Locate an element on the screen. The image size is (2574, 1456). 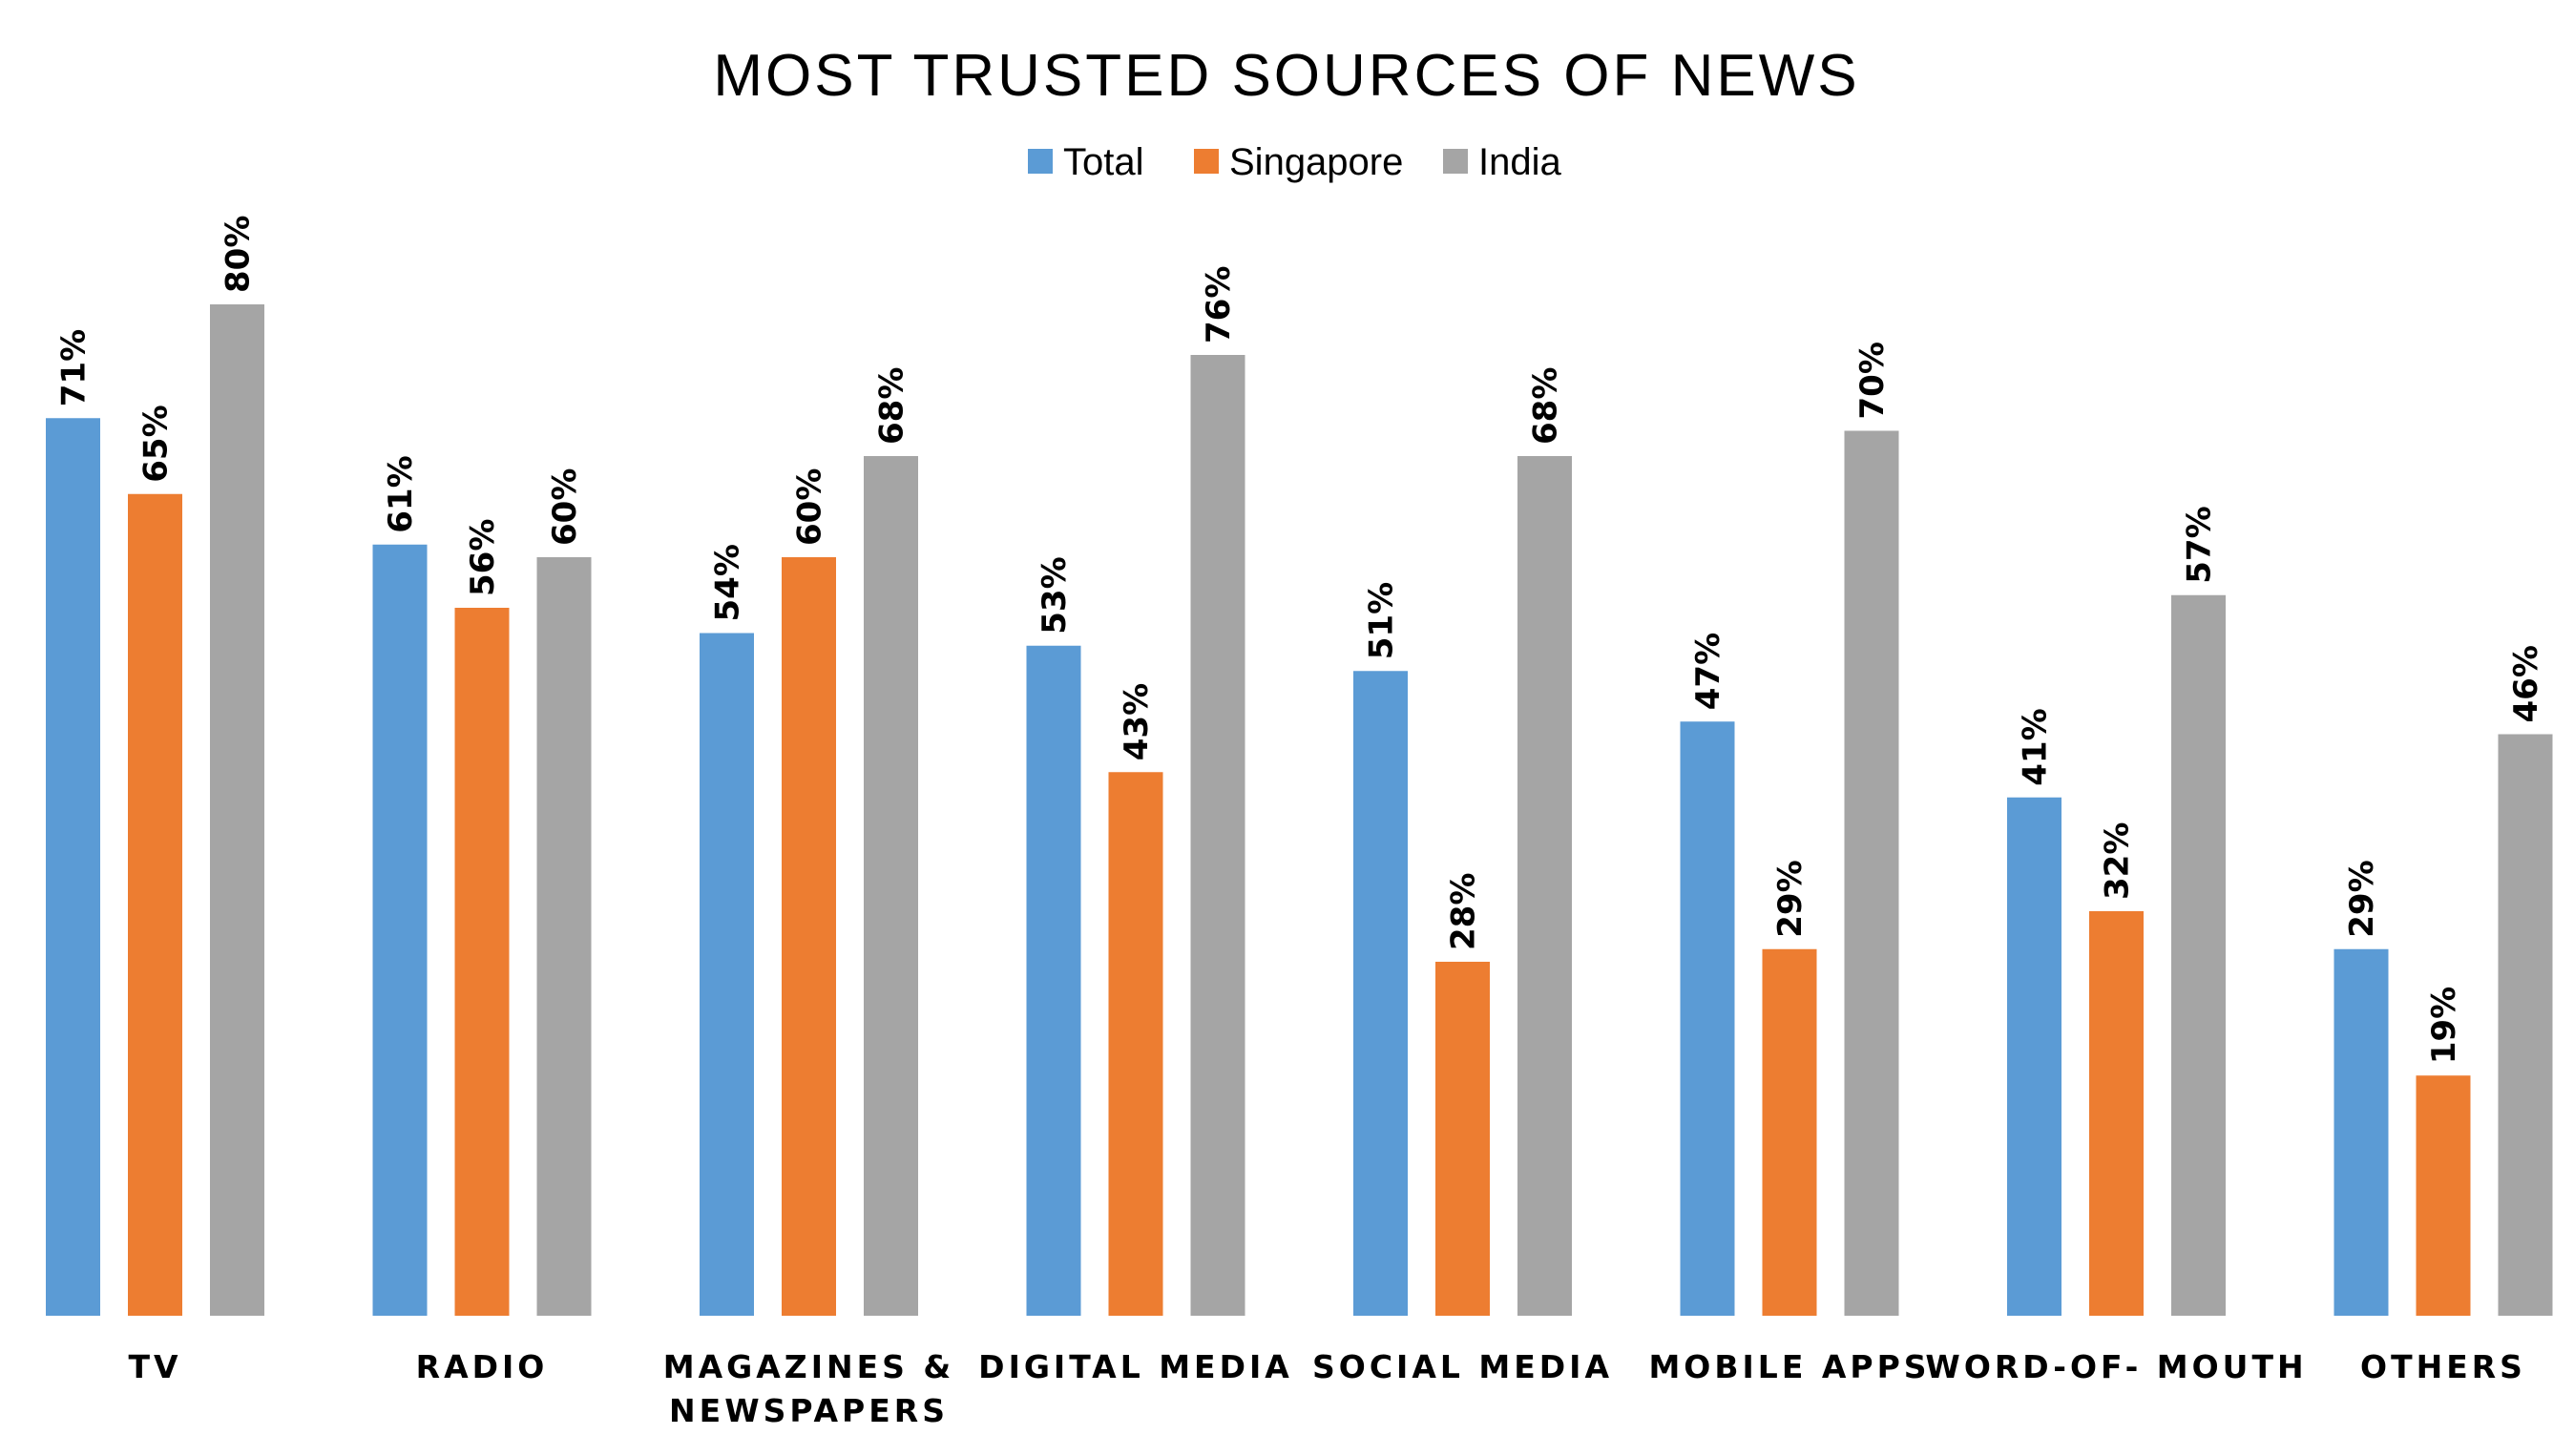
category-label-5: MOBILE APPS is located at coordinates (1789, 1367).